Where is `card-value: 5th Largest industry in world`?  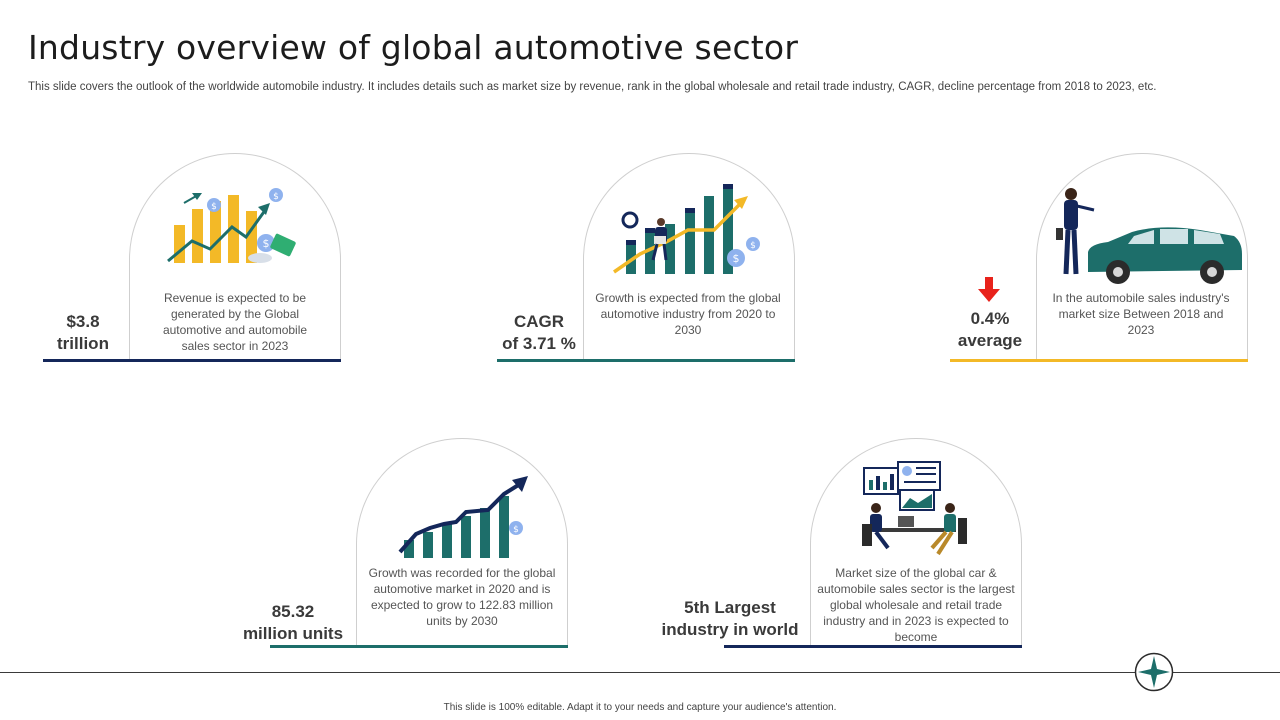 card-value: 5th Largest industry in world is located at coordinates (730, 619).